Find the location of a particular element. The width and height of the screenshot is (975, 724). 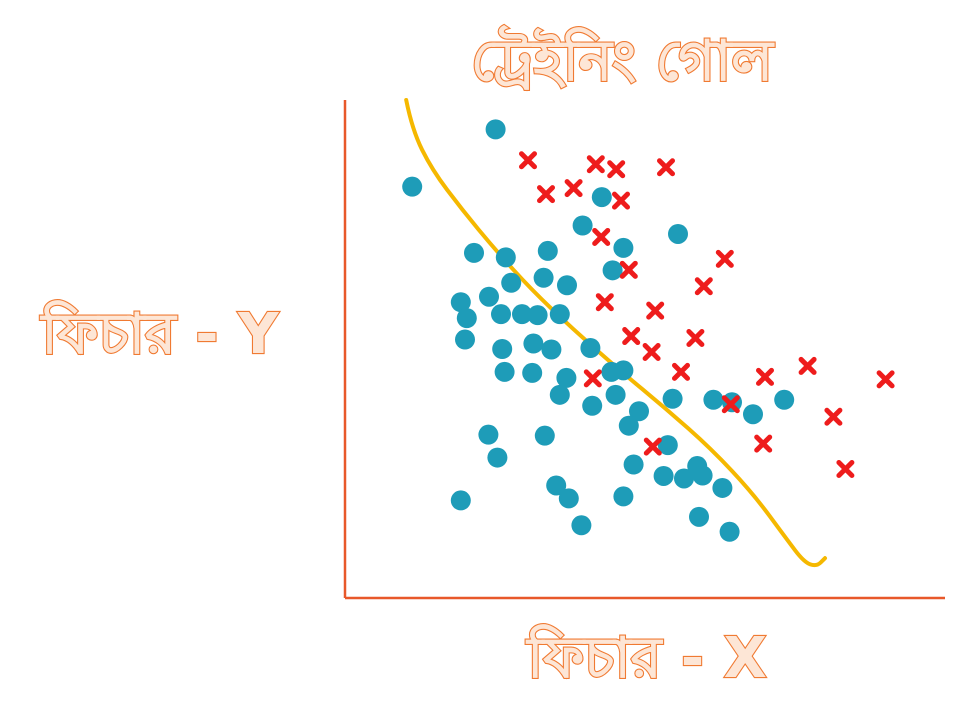

y-axis-label: ফিচার - Y is located at coordinates (160, 333).